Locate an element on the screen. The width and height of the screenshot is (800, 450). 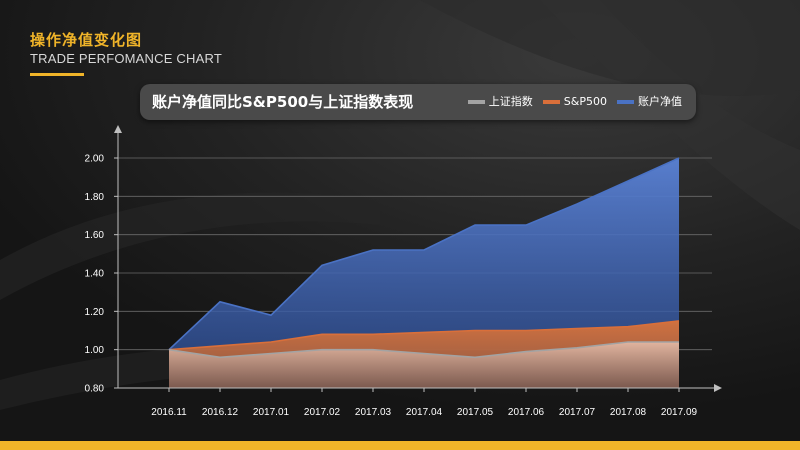
x-tick-label: 2017.07 is located at coordinates (577, 412).